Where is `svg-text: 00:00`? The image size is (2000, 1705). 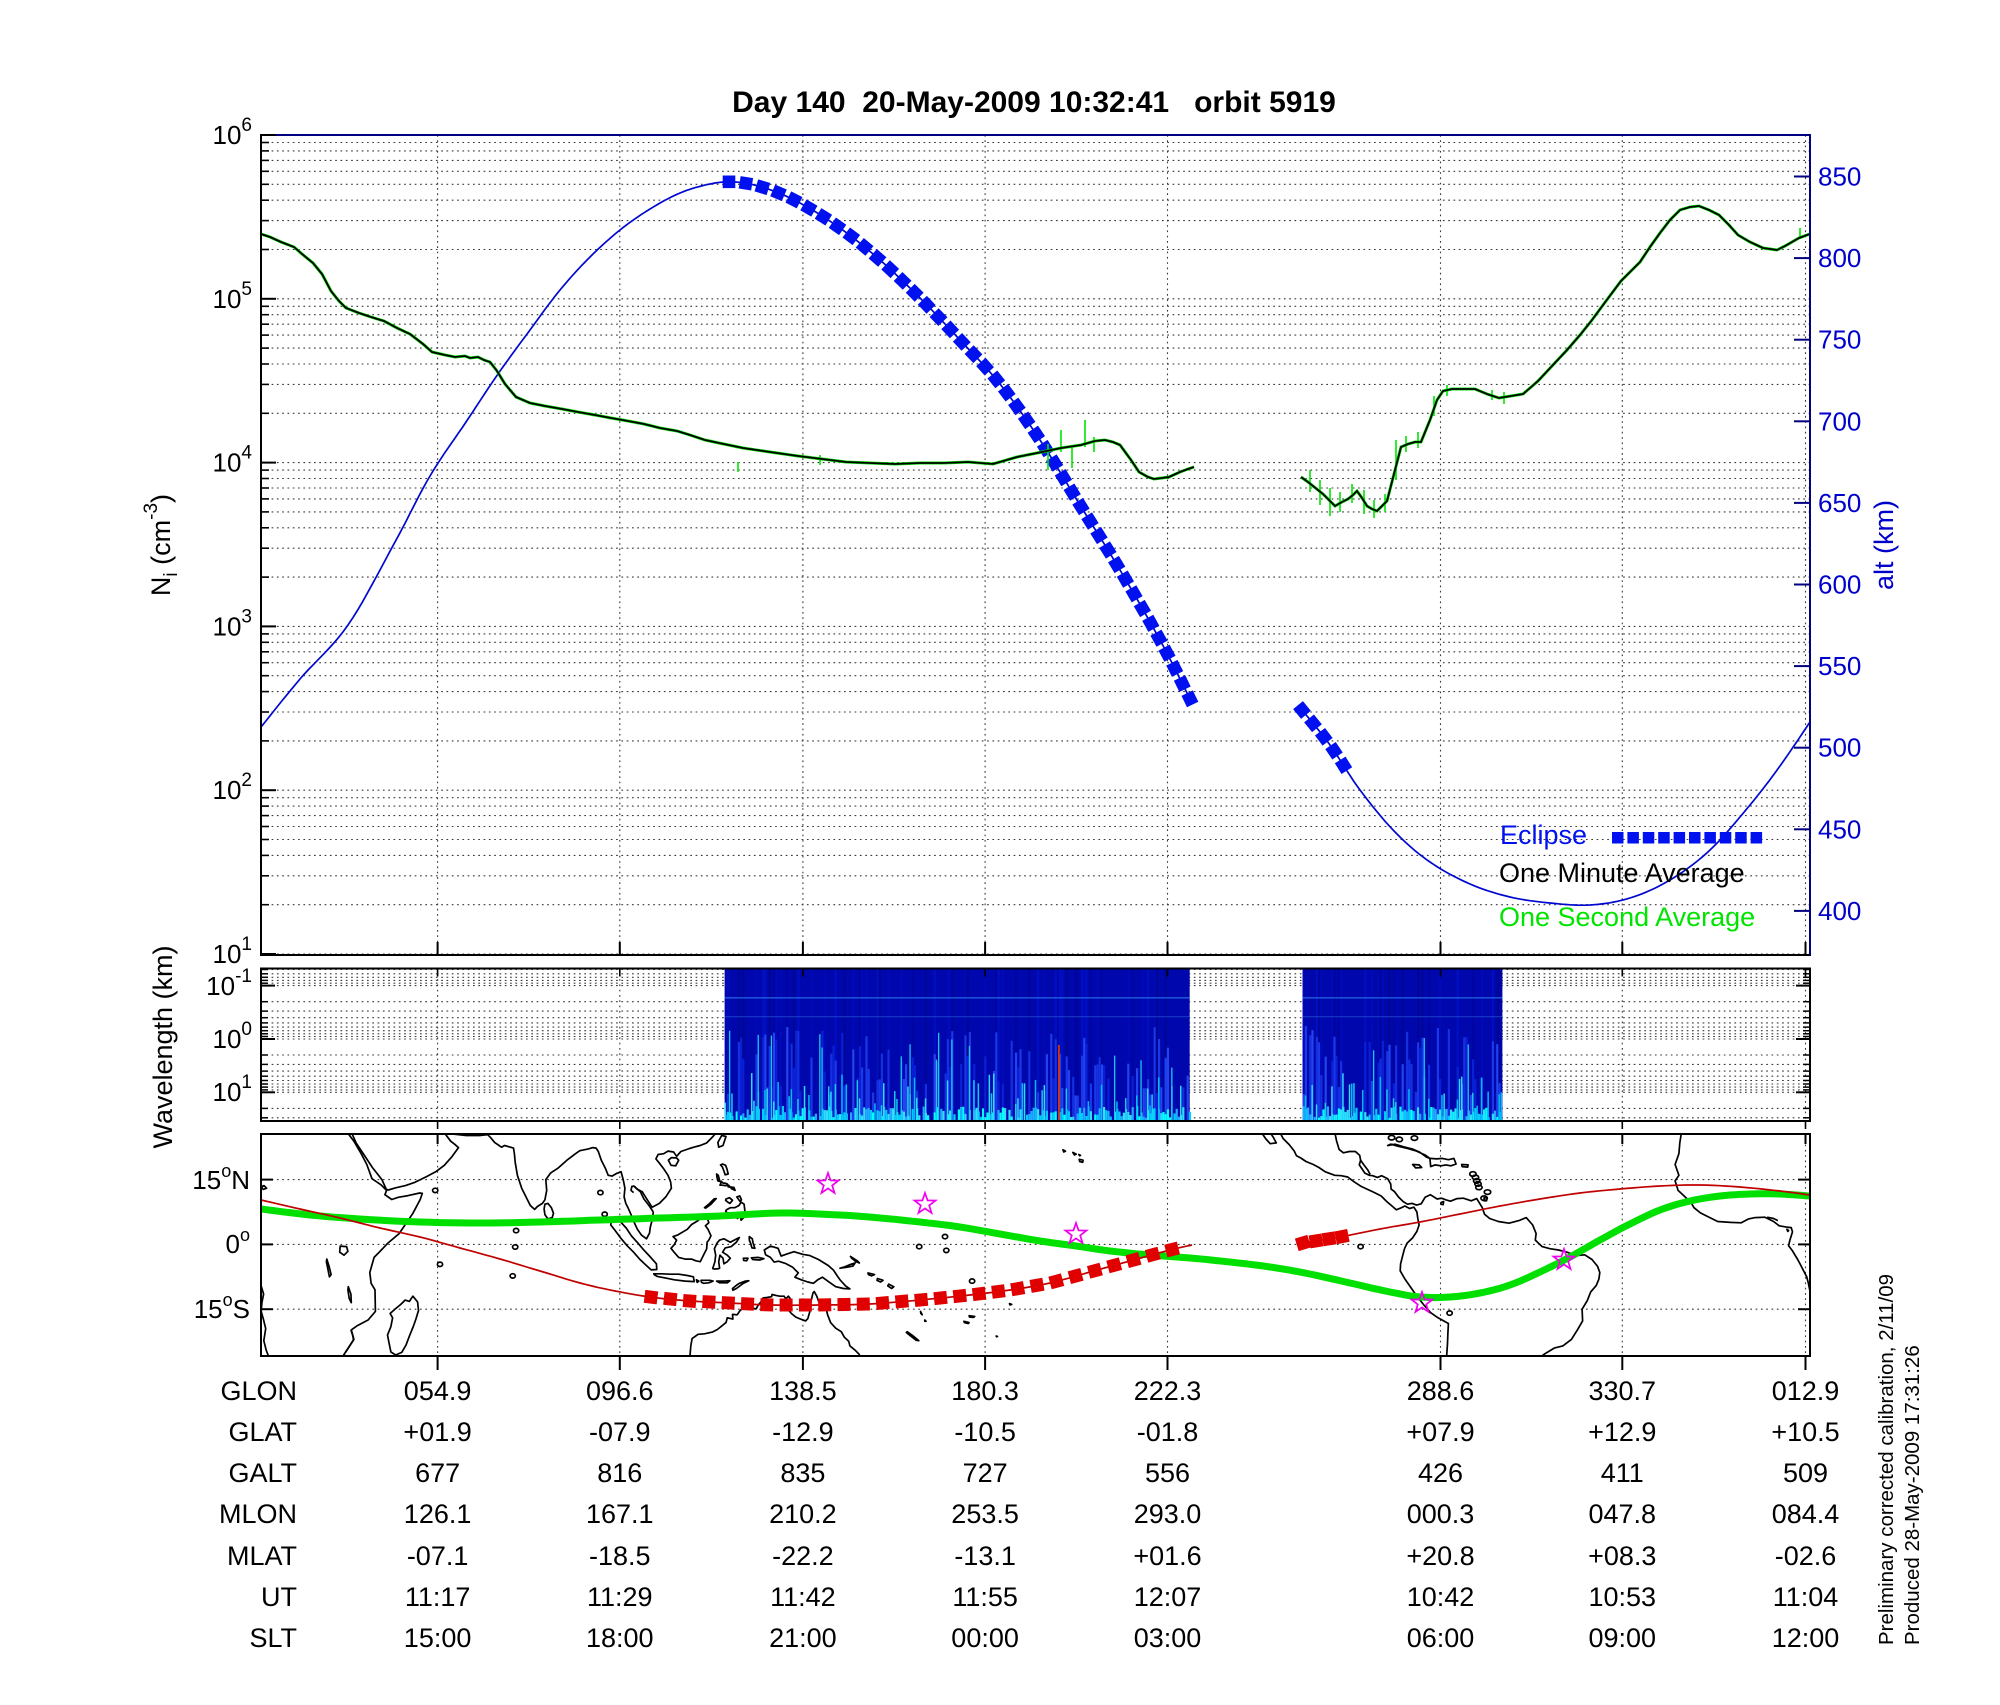 svg-text: 00:00 is located at coordinates (985, 1638).